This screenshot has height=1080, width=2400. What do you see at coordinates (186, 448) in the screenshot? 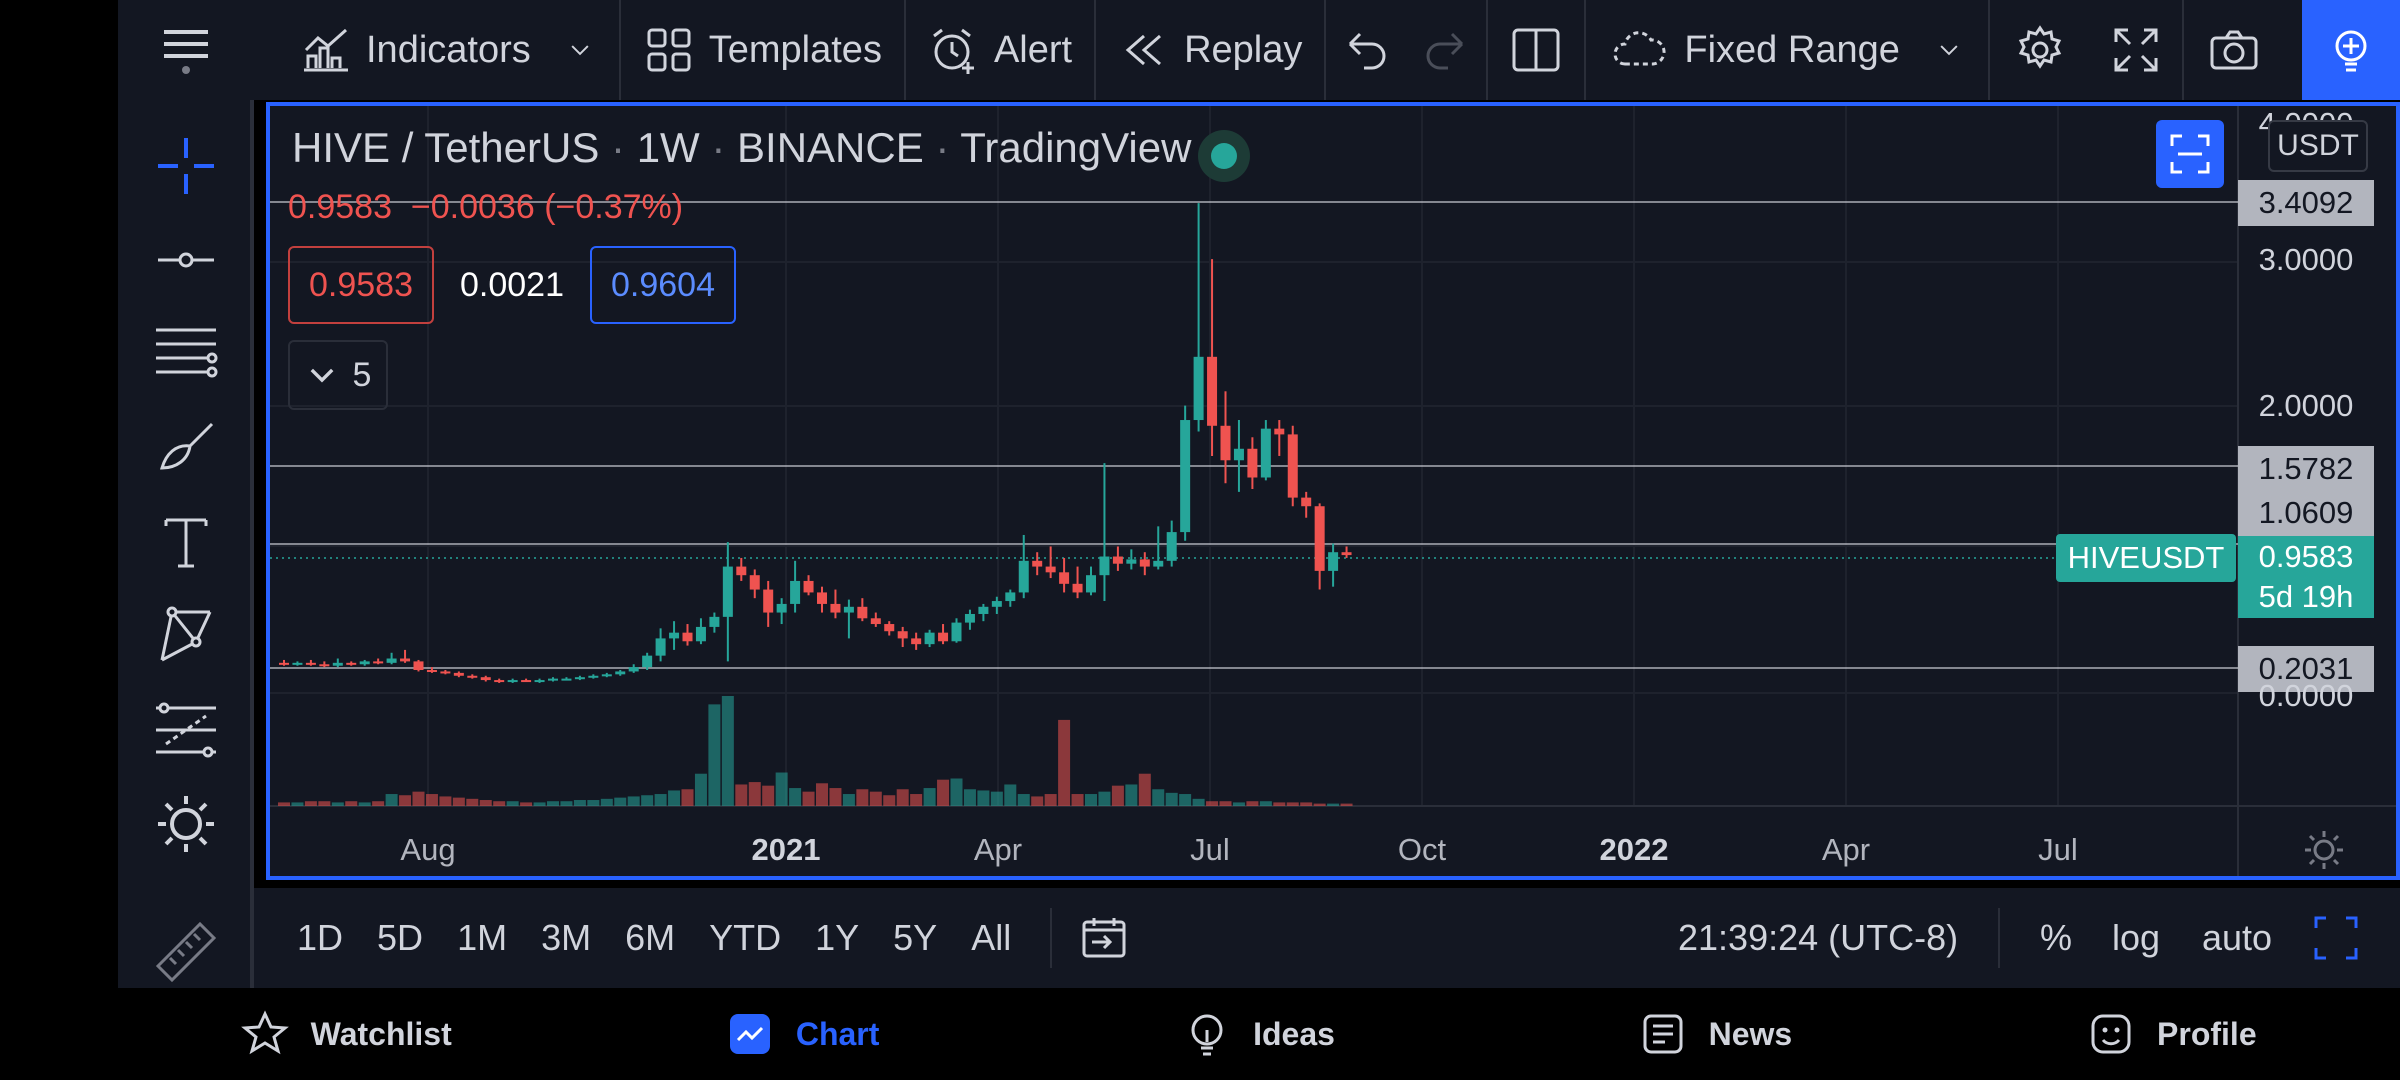
I see `brush-tool` at bounding box center [186, 448].